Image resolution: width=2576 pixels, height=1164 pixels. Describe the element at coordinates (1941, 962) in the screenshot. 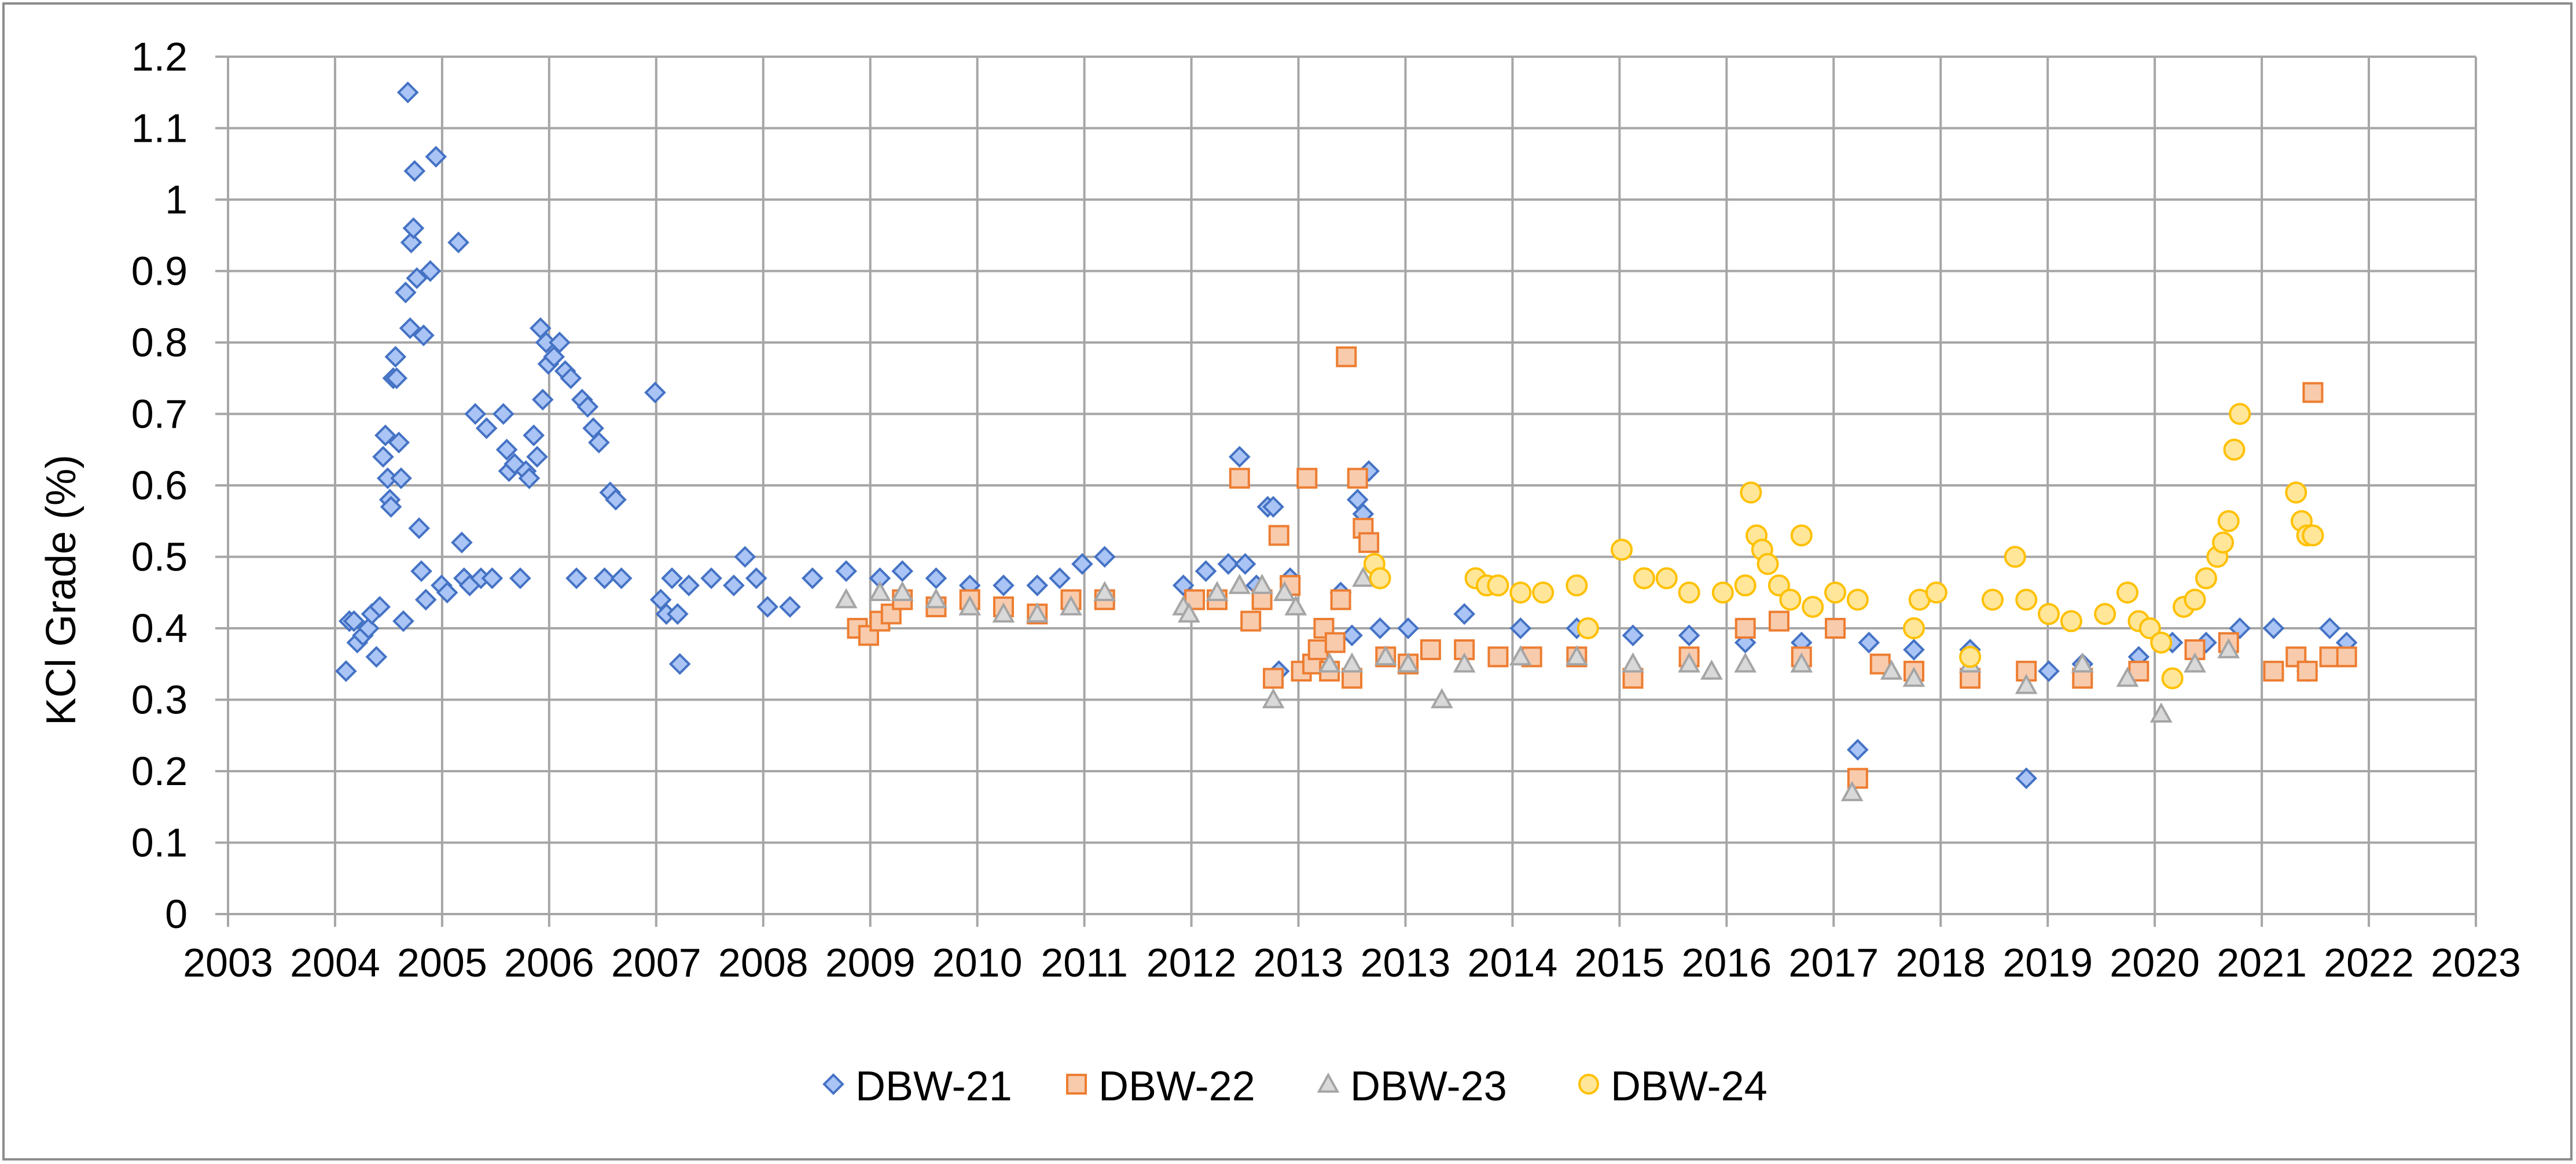

I see `x-tick-label: 2018` at that location.